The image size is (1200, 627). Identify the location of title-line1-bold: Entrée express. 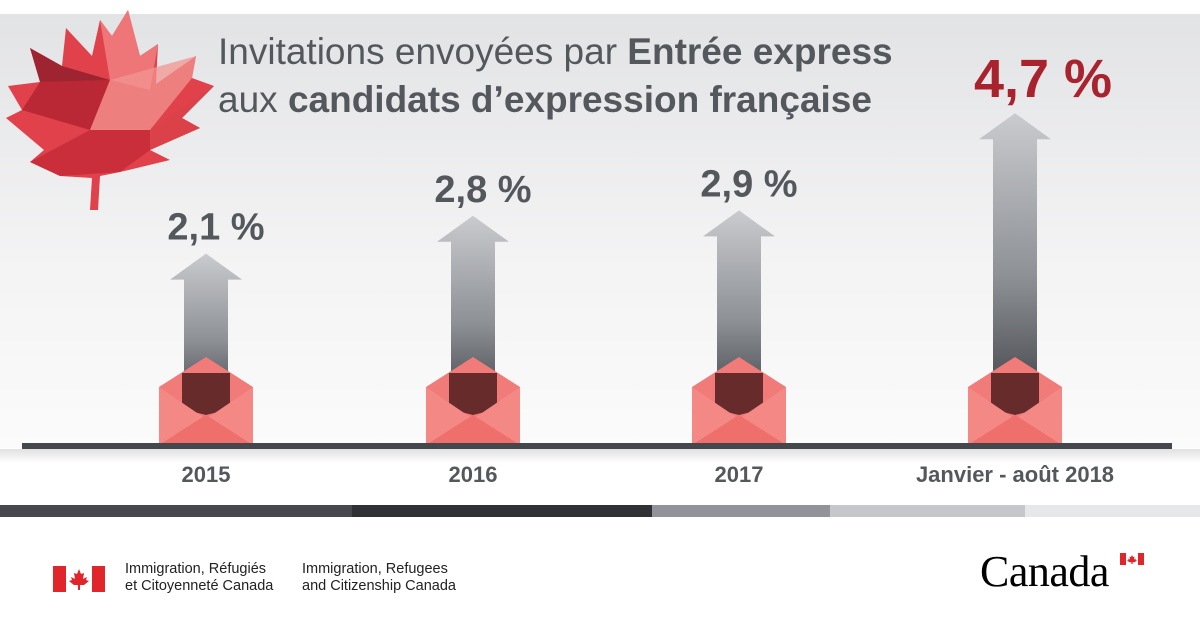
(759, 51).